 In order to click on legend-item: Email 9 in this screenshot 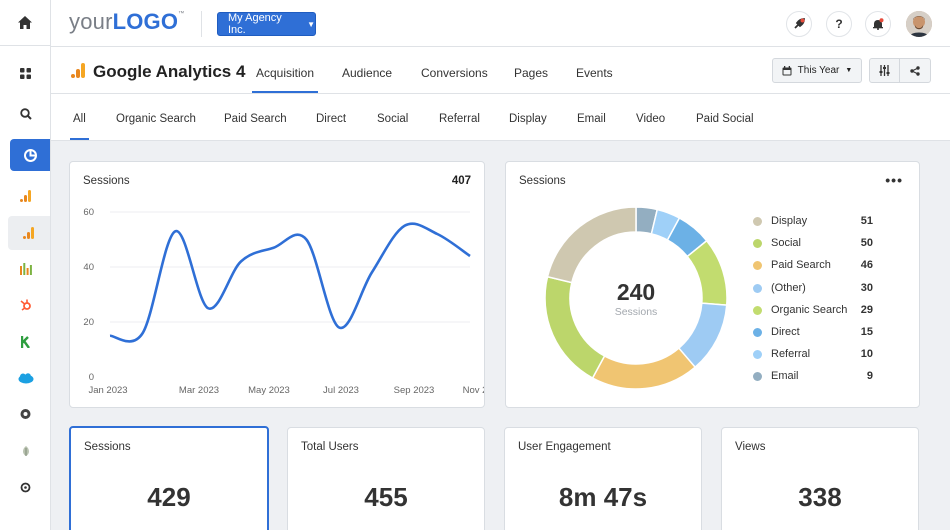, I will do `click(818, 377)`.